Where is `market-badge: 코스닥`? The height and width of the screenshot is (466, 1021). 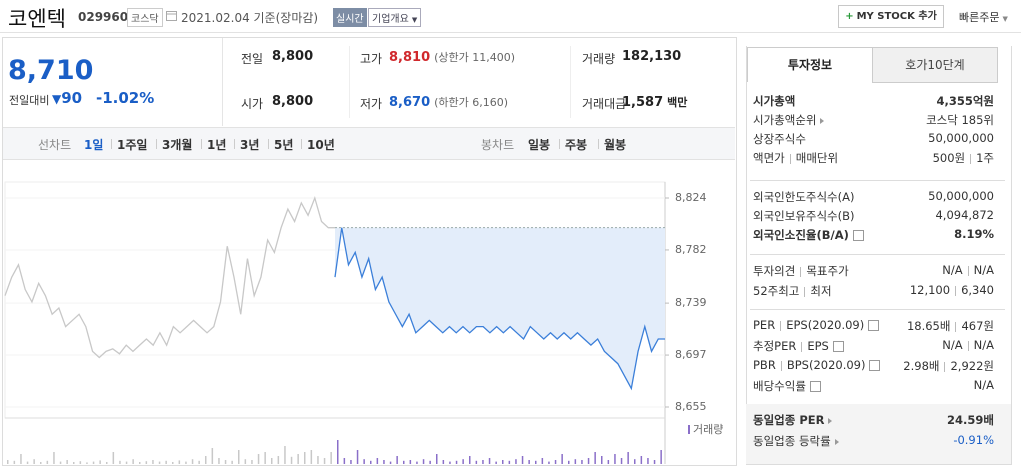
market-badge: 코스닥 is located at coordinates (145, 17).